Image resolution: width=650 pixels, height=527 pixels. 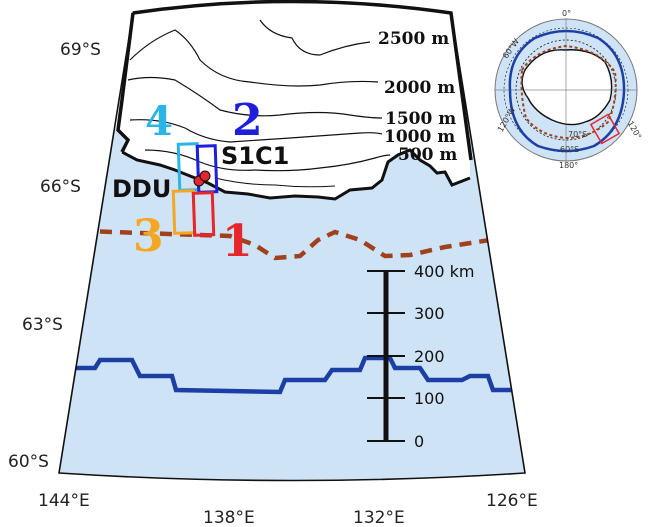 What do you see at coordinates (125, 82) in the screenshot?
I see `land-border-left` at bounding box center [125, 82].